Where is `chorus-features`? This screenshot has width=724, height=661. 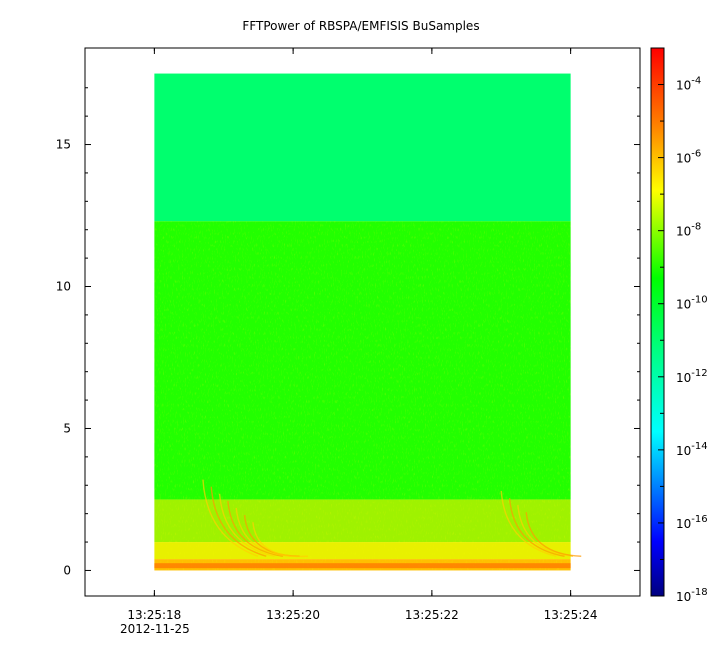
chorus-features is located at coordinates (392, 518).